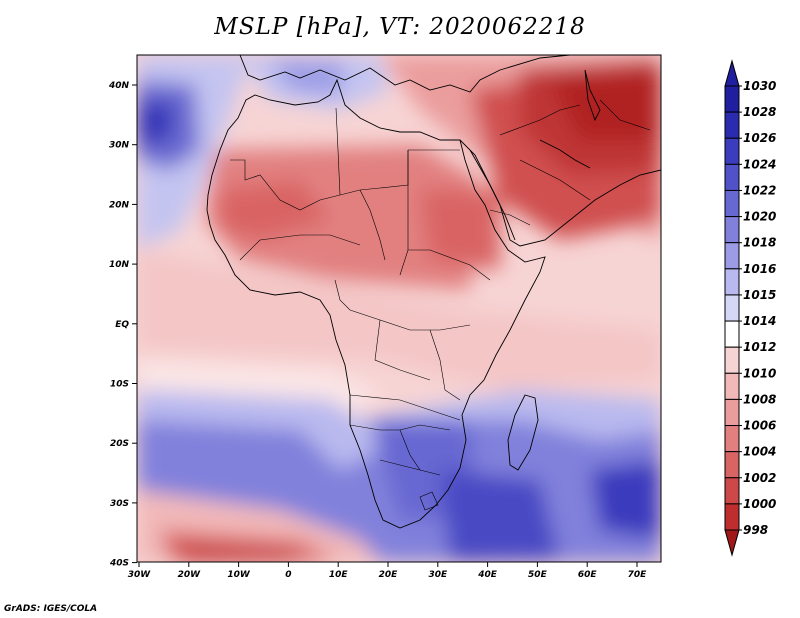 Image resolution: width=800 pixels, height=618 pixels. I want to click on lon-tick-label: 10W, so click(239, 575).